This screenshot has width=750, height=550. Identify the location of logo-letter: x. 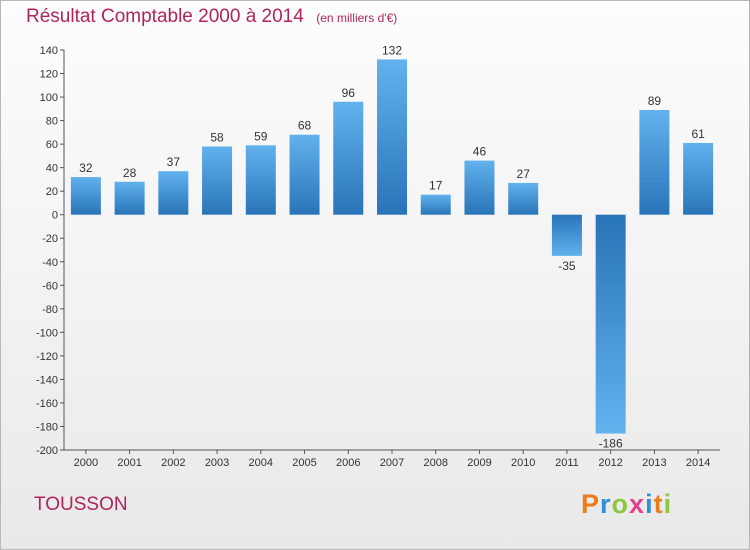
(637, 504).